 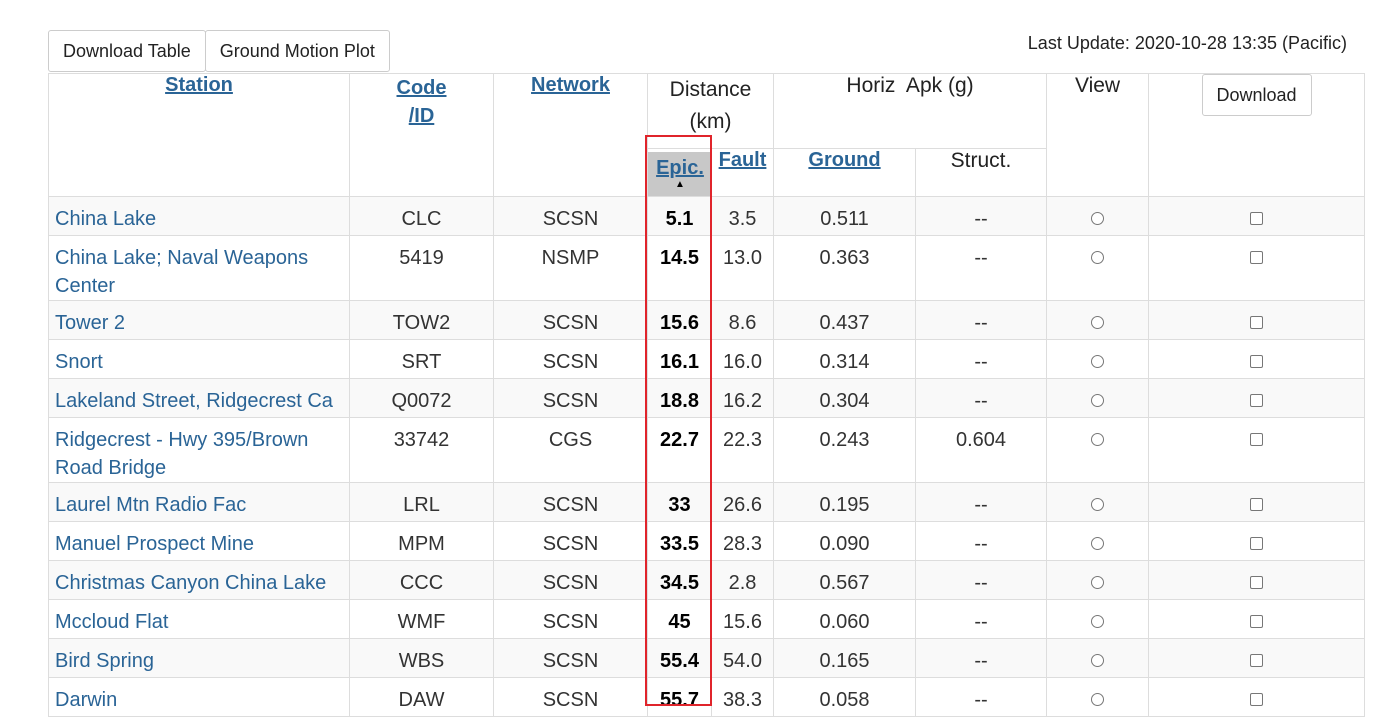 I want to click on epic-sort-active: Epic. ▲, so click(x=680, y=174).